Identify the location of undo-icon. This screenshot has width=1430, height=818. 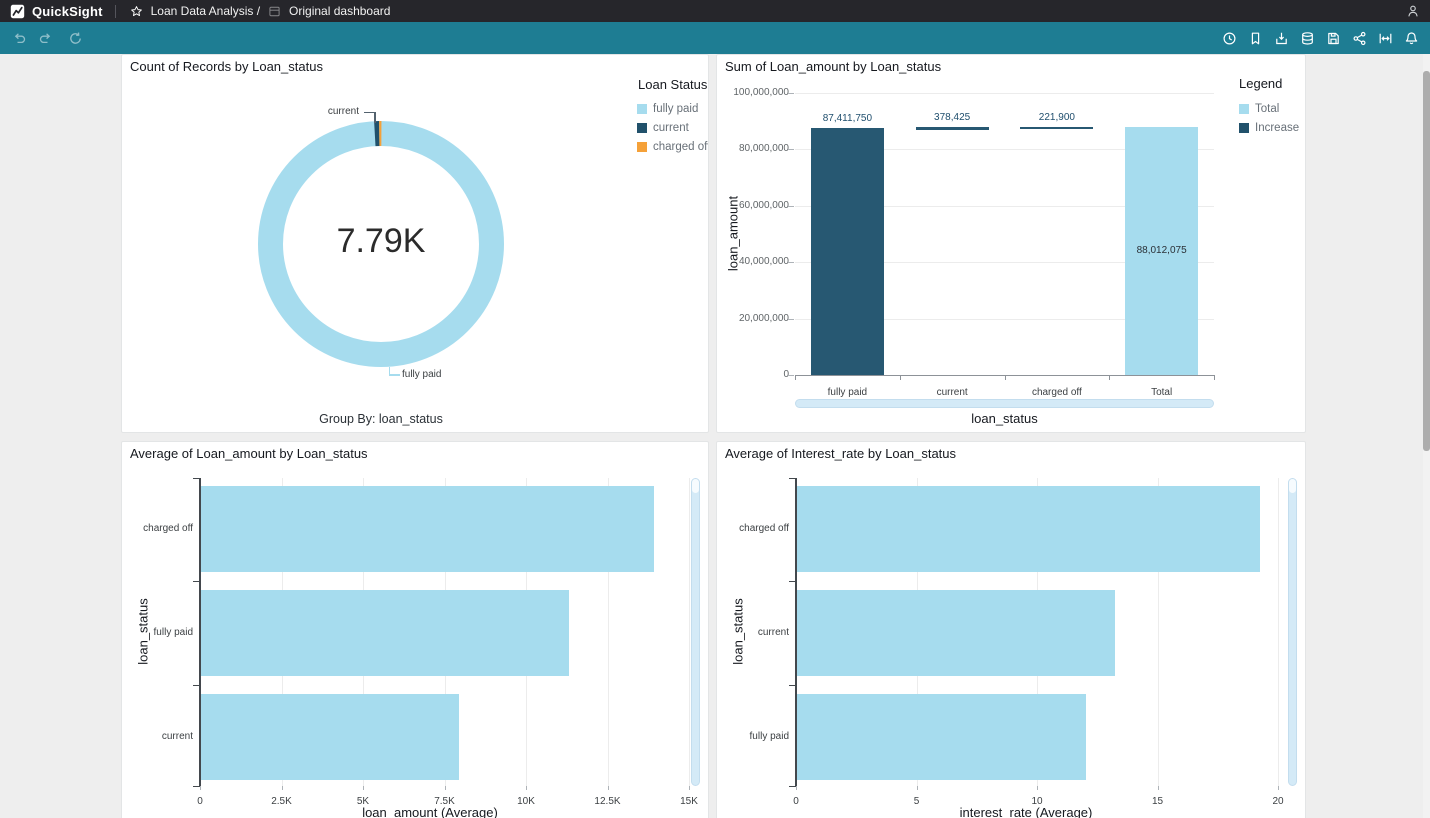
(19, 38).